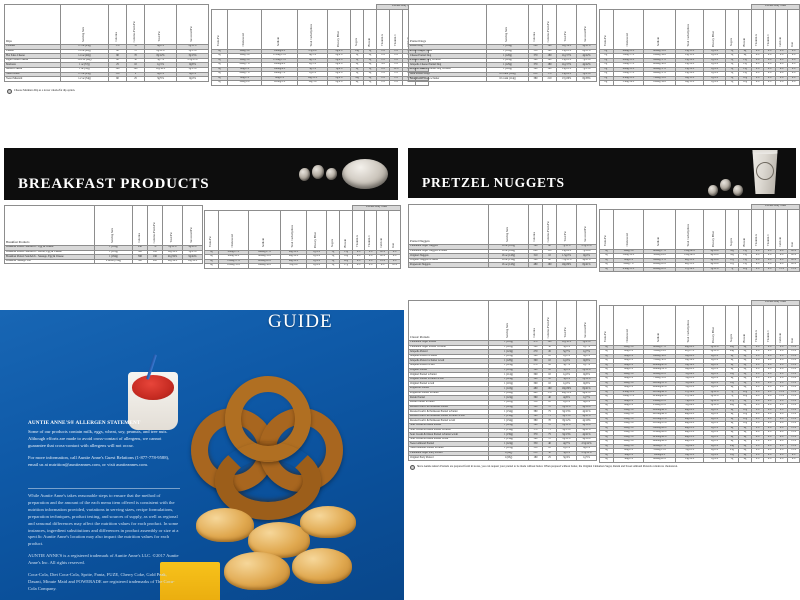 Image resolution: width=800 pixels, height=600 pixels. What do you see at coordinates (192, 79) in the screenshot?
I see `cell-satfat: 0g/2%` at bounding box center [192, 79].